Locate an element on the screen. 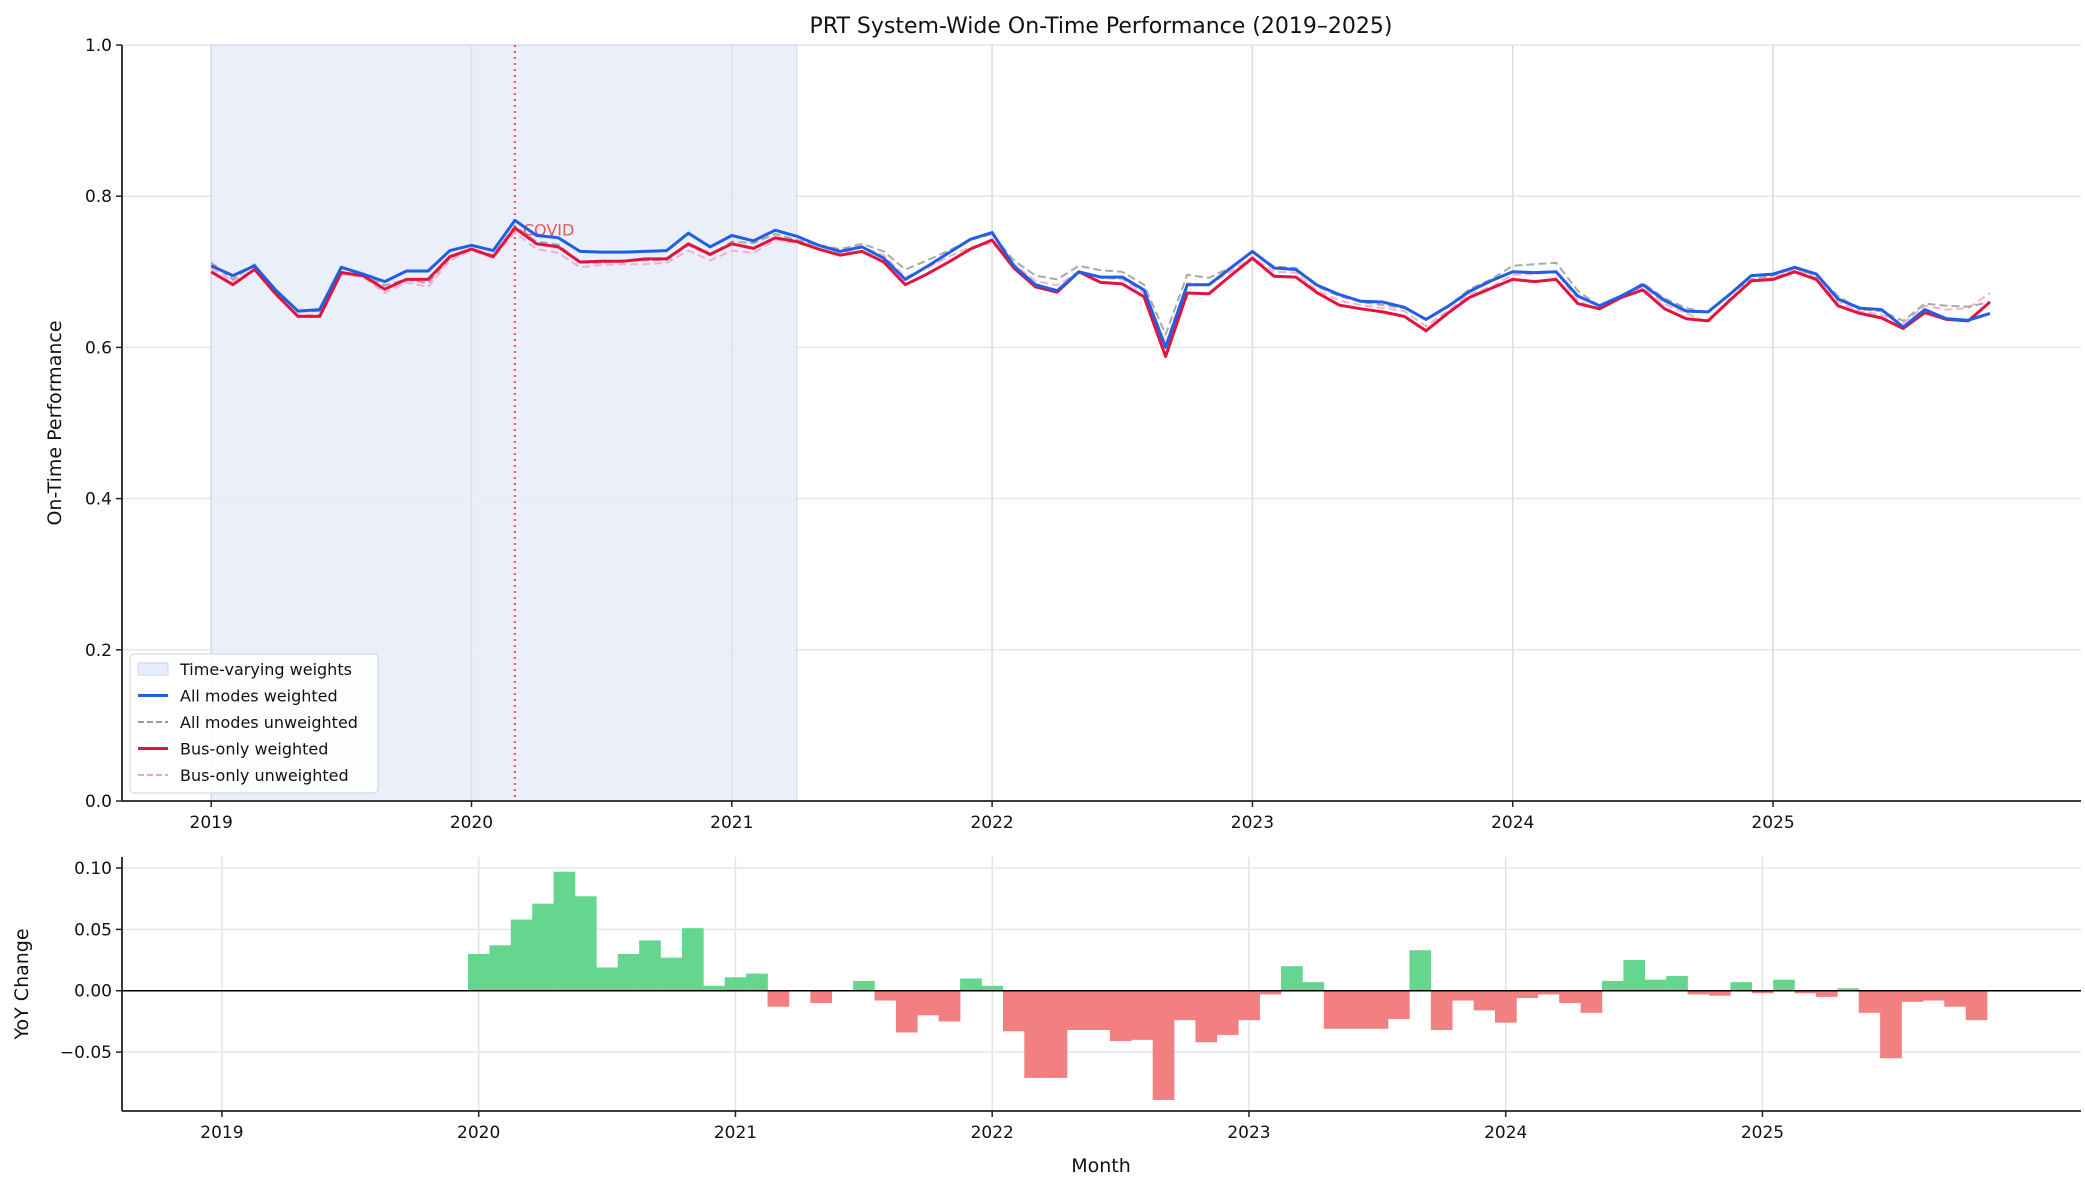  y-tick-label: 0.00 is located at coordinates (93, 992).